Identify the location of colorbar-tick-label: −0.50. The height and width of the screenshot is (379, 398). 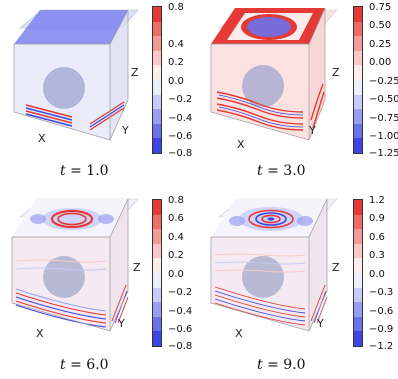
(383, 99).